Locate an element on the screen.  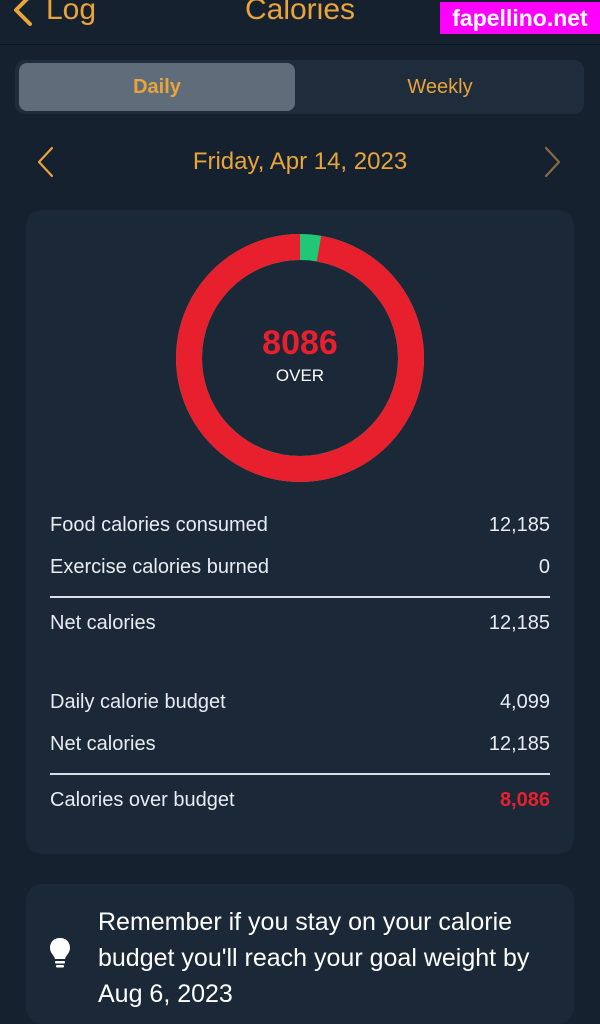
row-daily-budget: Daily calorie budget 4,099 is located at coordinates (300, 706).